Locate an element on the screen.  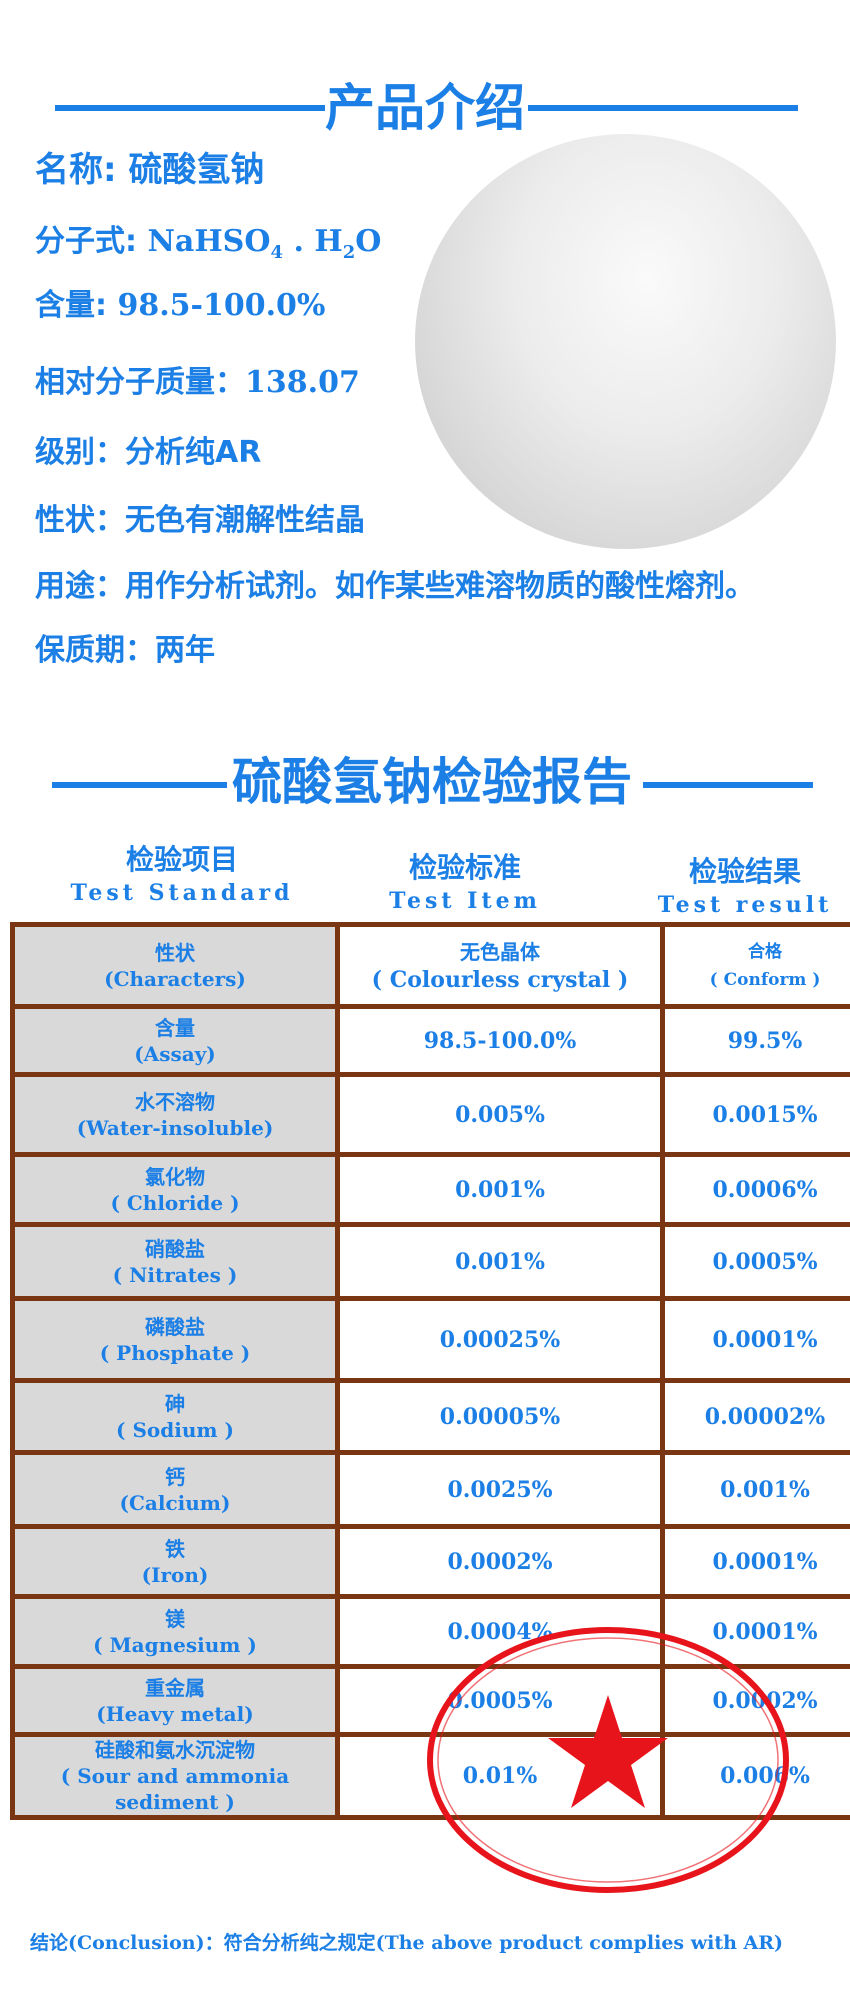
item-cn: 水不溶物 is located at coordinates (175, 1101).